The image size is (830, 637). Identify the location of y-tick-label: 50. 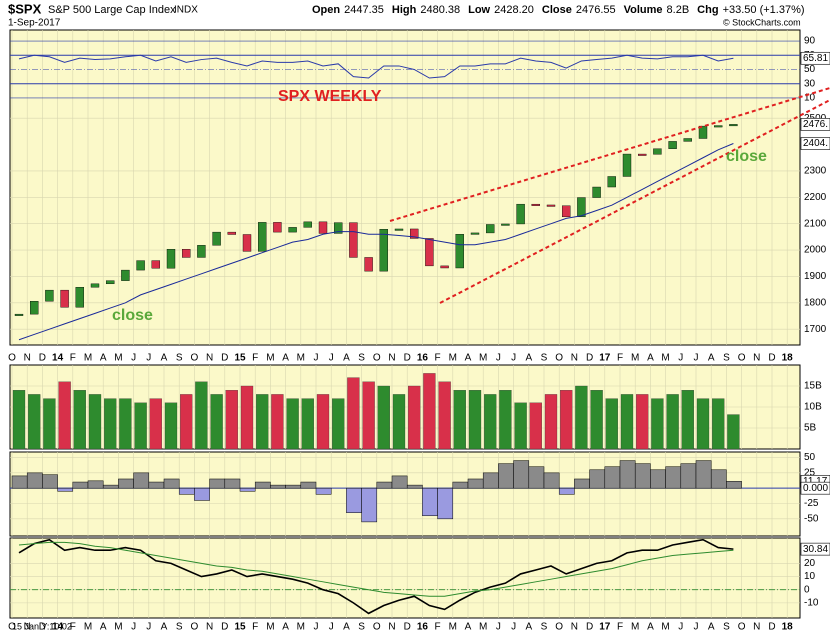
(810, 69).